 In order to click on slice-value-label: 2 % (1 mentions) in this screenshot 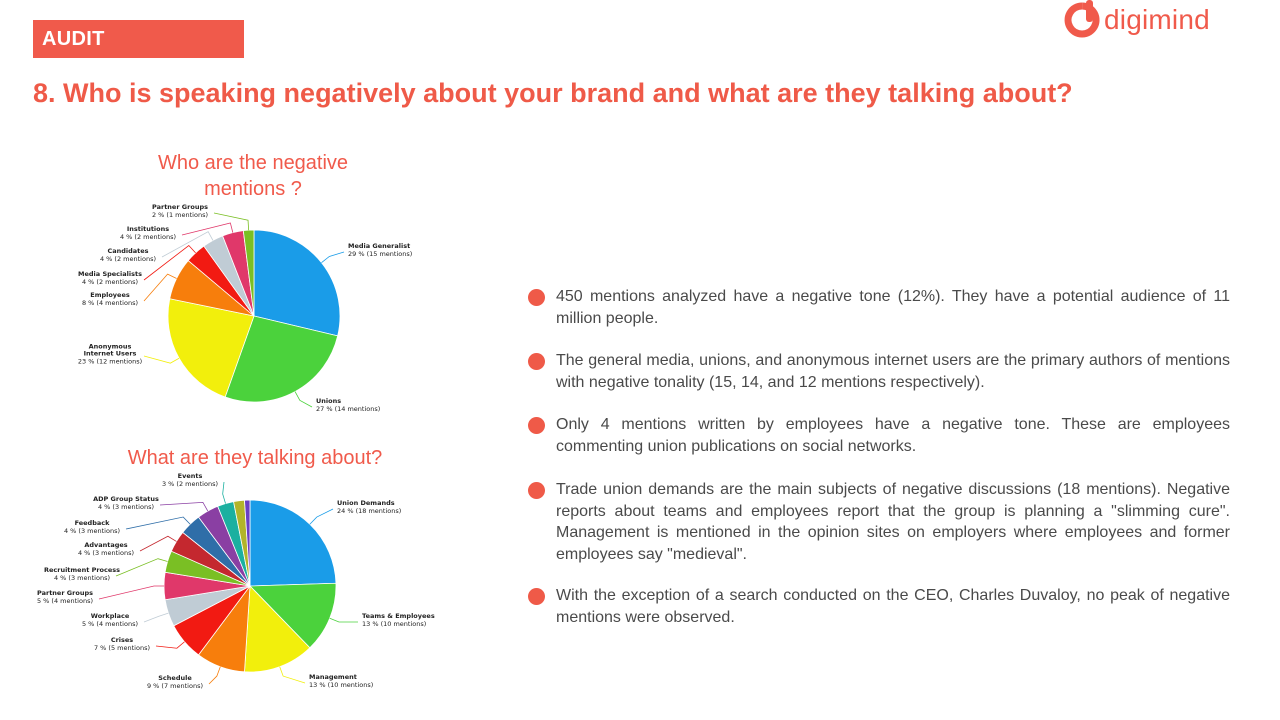, I will do `click(180, 215)`.